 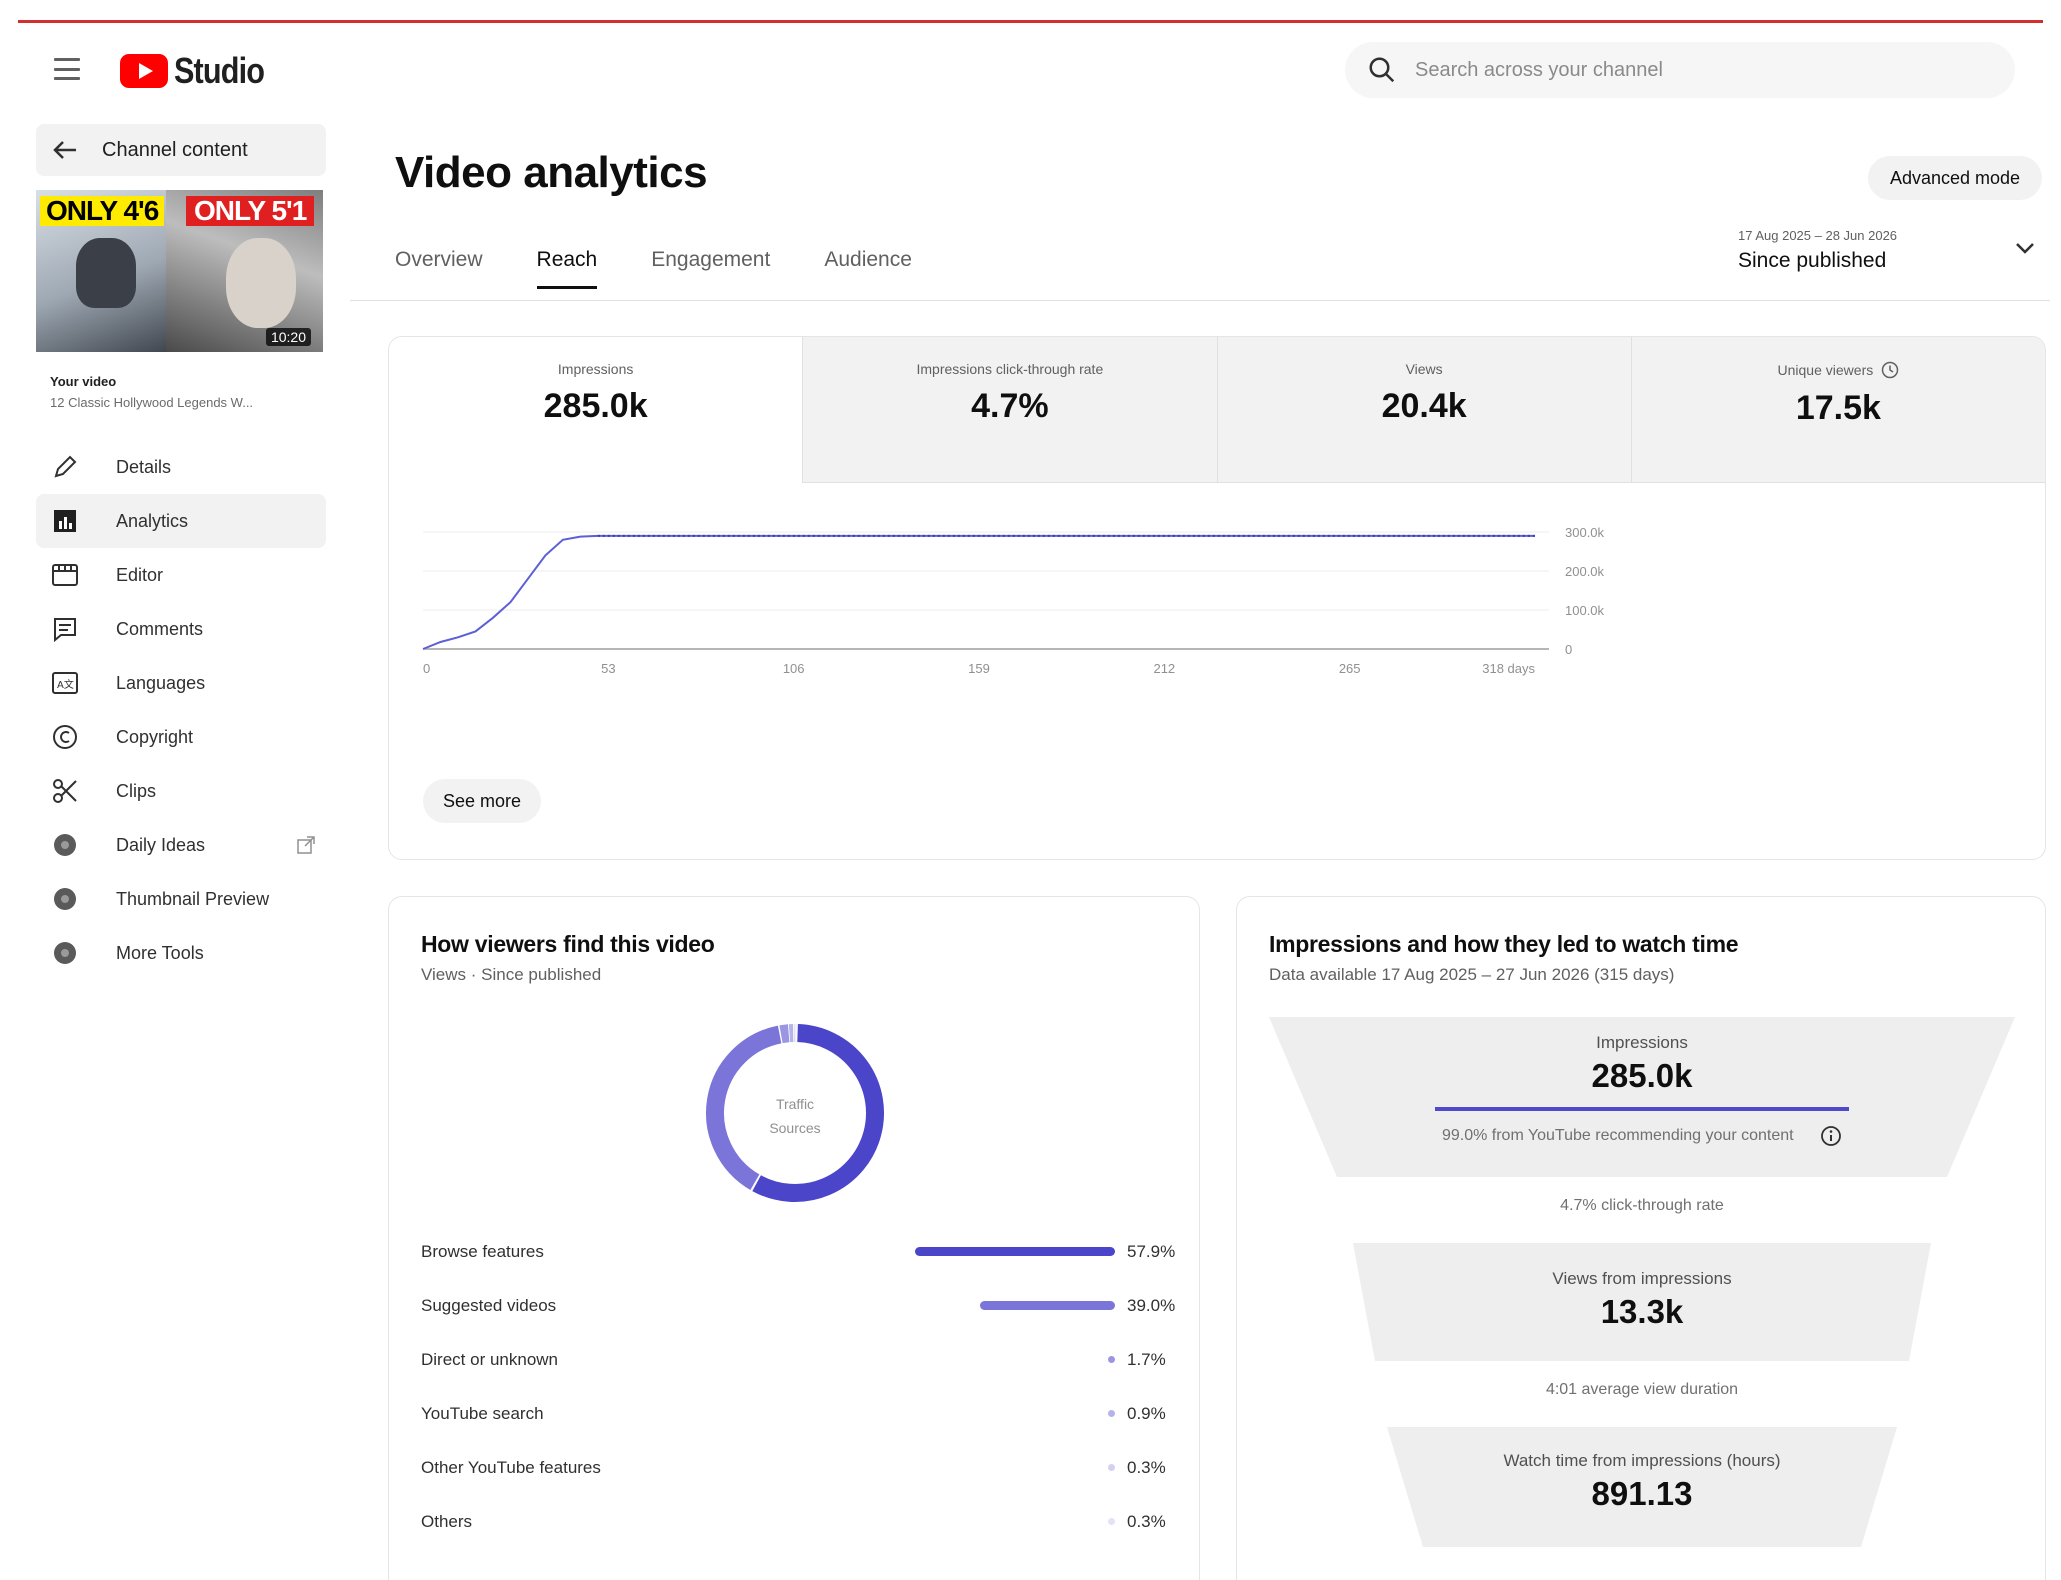 What do you see at coordinates (482, 1413) in the screenshot?
I see `traffic-source-name: YouTube search` at bounding box center [482, 1413].